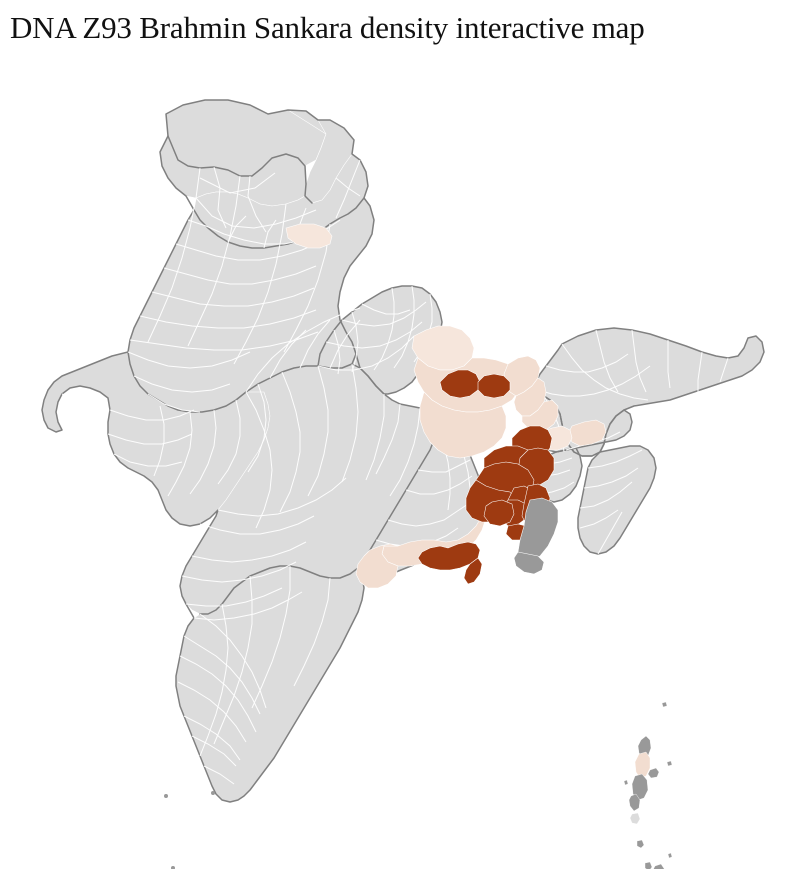  I want to click on district-nalanda, so click(494, 386).